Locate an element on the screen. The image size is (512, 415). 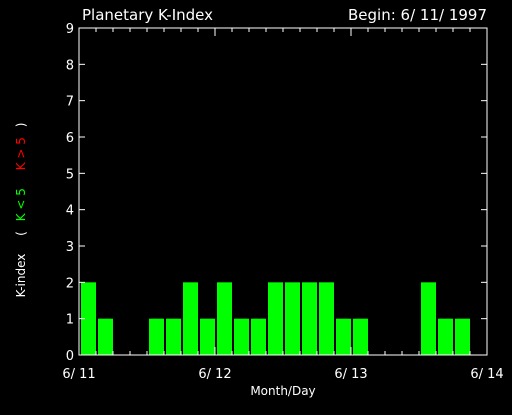
svg-text:K-index ( K < 5: K-index ( K < 5 K > 5 ) is located at coordinates (21, 210).